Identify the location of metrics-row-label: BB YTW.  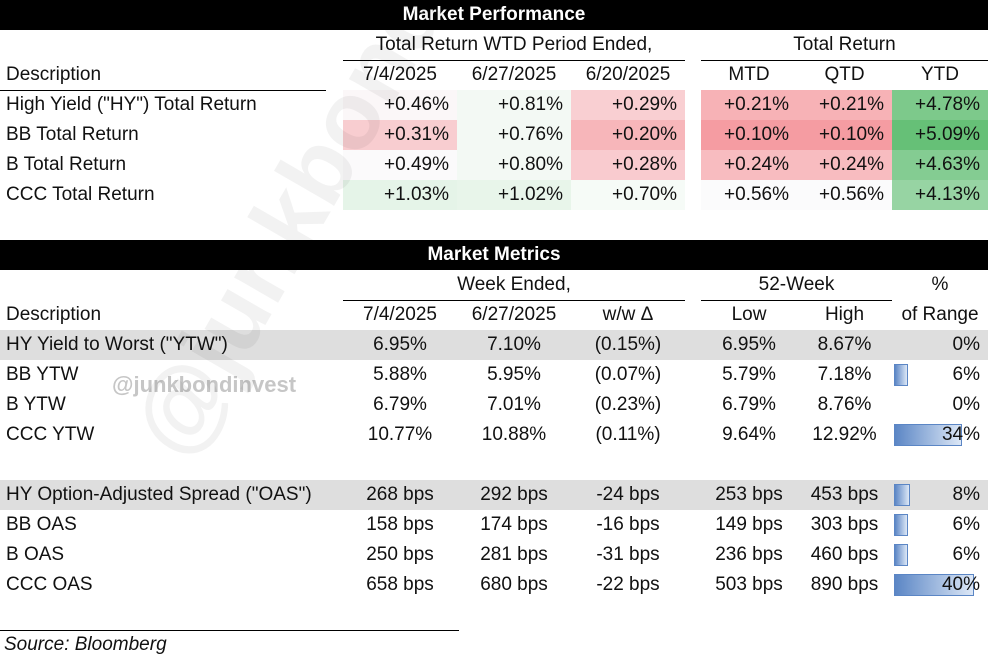
(42, 374).